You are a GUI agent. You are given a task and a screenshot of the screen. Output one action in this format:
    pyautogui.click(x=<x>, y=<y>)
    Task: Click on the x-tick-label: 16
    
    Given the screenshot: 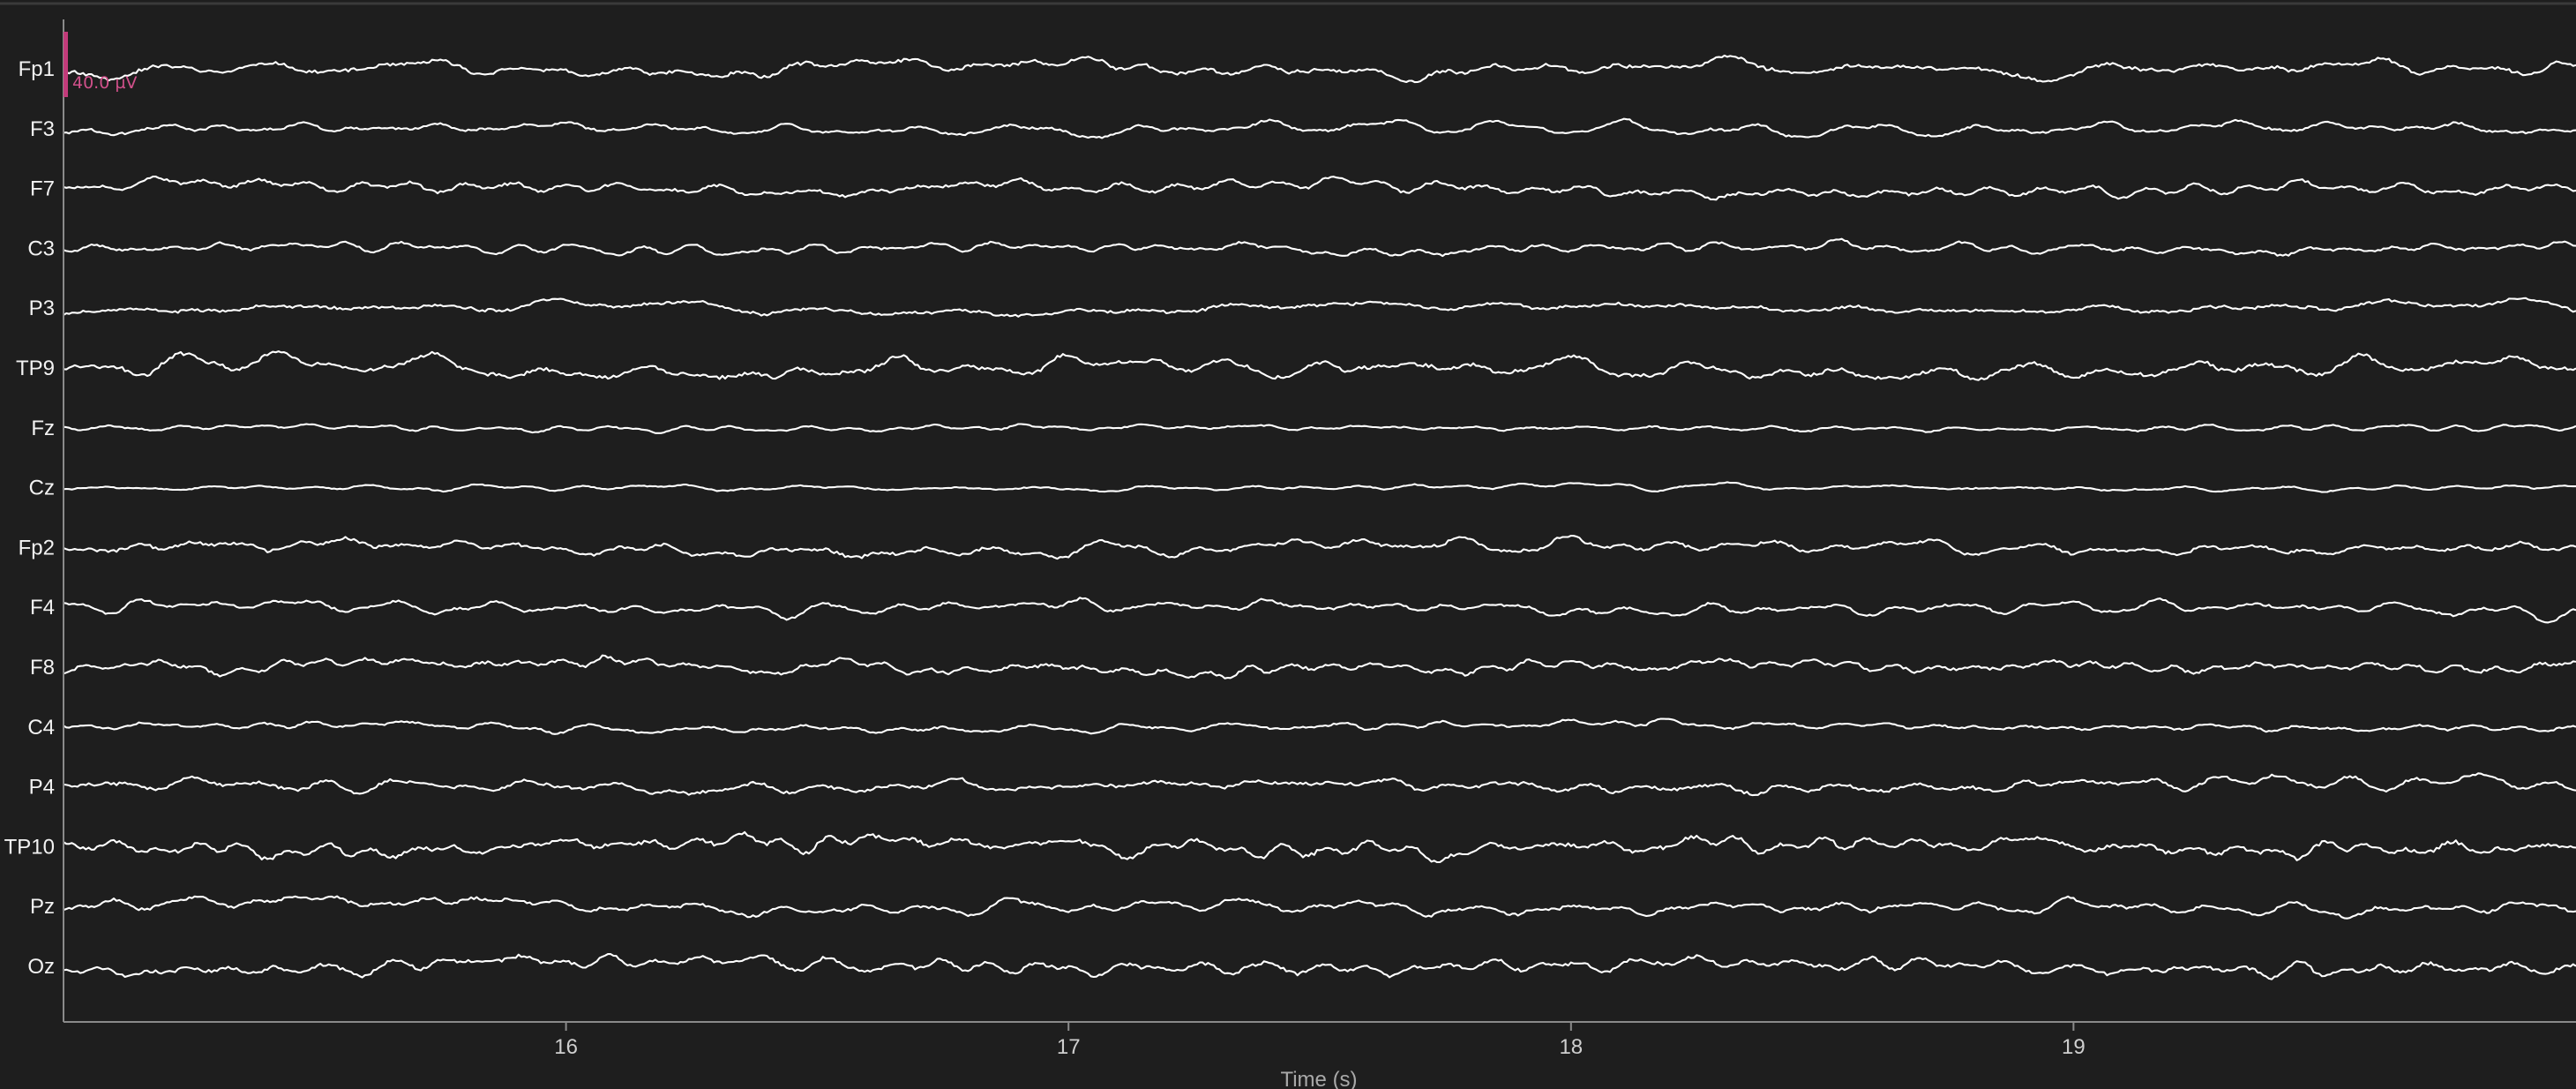 What is the action you would take?
    pyautogui.click(x=566, y=1047)
    